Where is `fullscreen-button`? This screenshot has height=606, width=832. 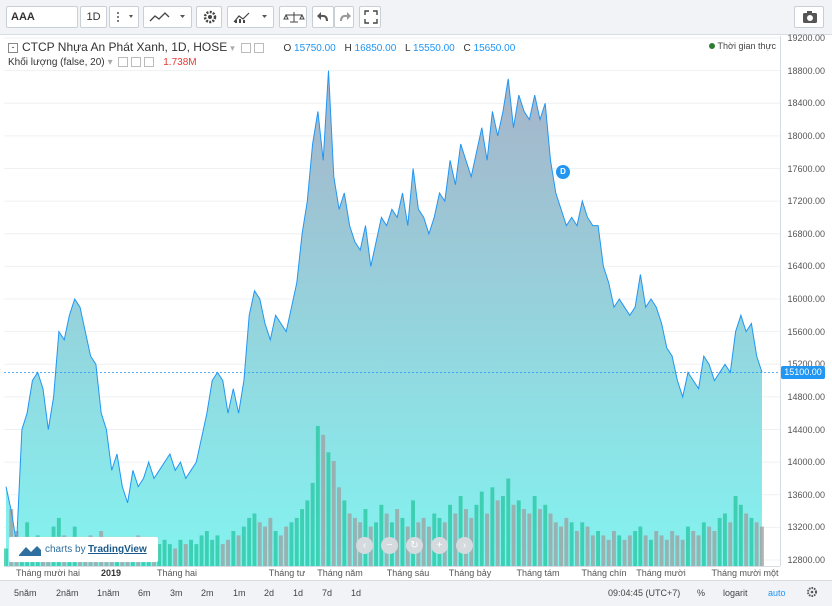 fullscreen-button is located at coordinates (370, 17).